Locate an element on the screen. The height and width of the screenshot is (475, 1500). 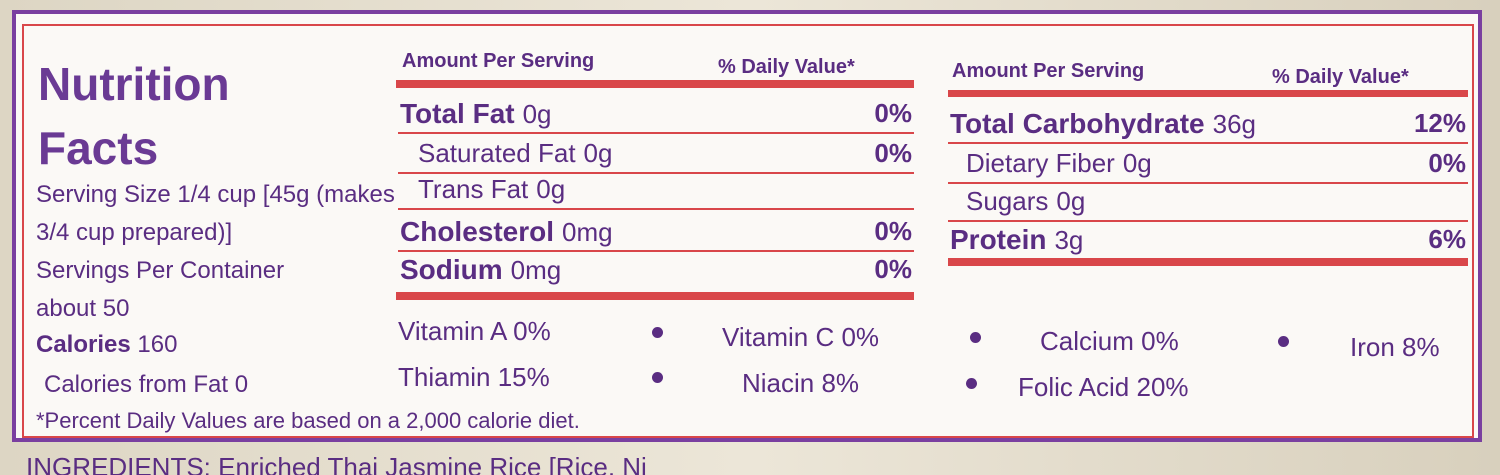
row-label: Cholesterol 0mg is located at coordinates (506, 232).